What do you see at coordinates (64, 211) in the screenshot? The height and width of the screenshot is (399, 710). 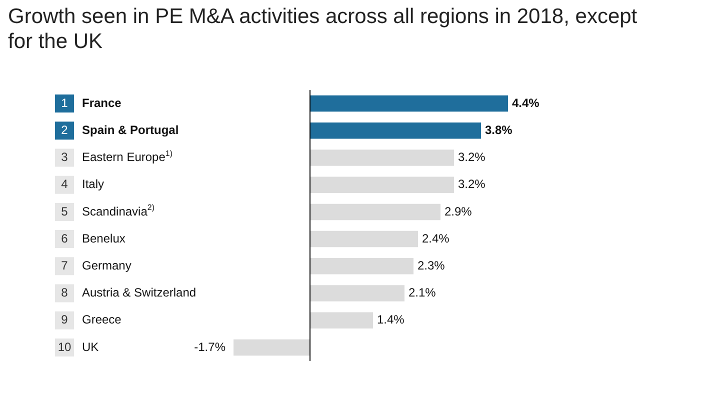 I see `text: 5` at bounding box center [64, 211].